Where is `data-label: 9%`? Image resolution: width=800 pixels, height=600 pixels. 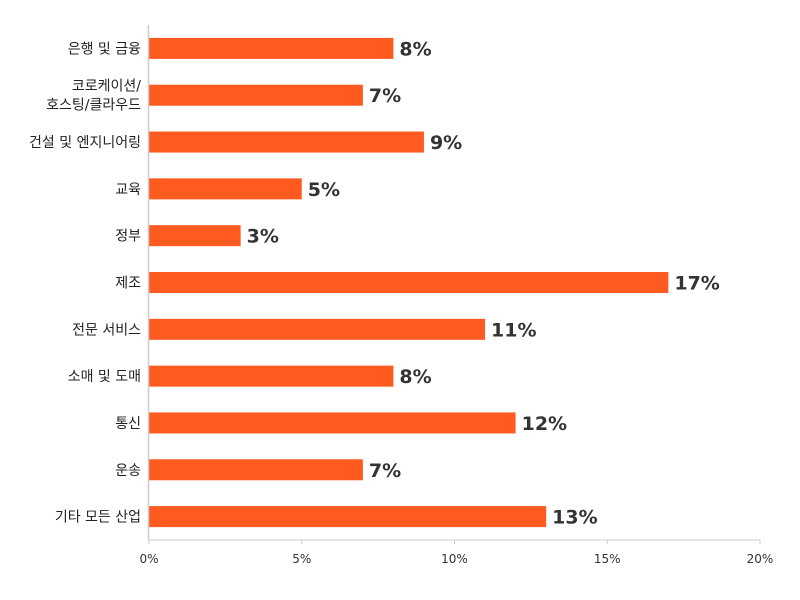 data-label: 9% is located at coordinates (446, 143).